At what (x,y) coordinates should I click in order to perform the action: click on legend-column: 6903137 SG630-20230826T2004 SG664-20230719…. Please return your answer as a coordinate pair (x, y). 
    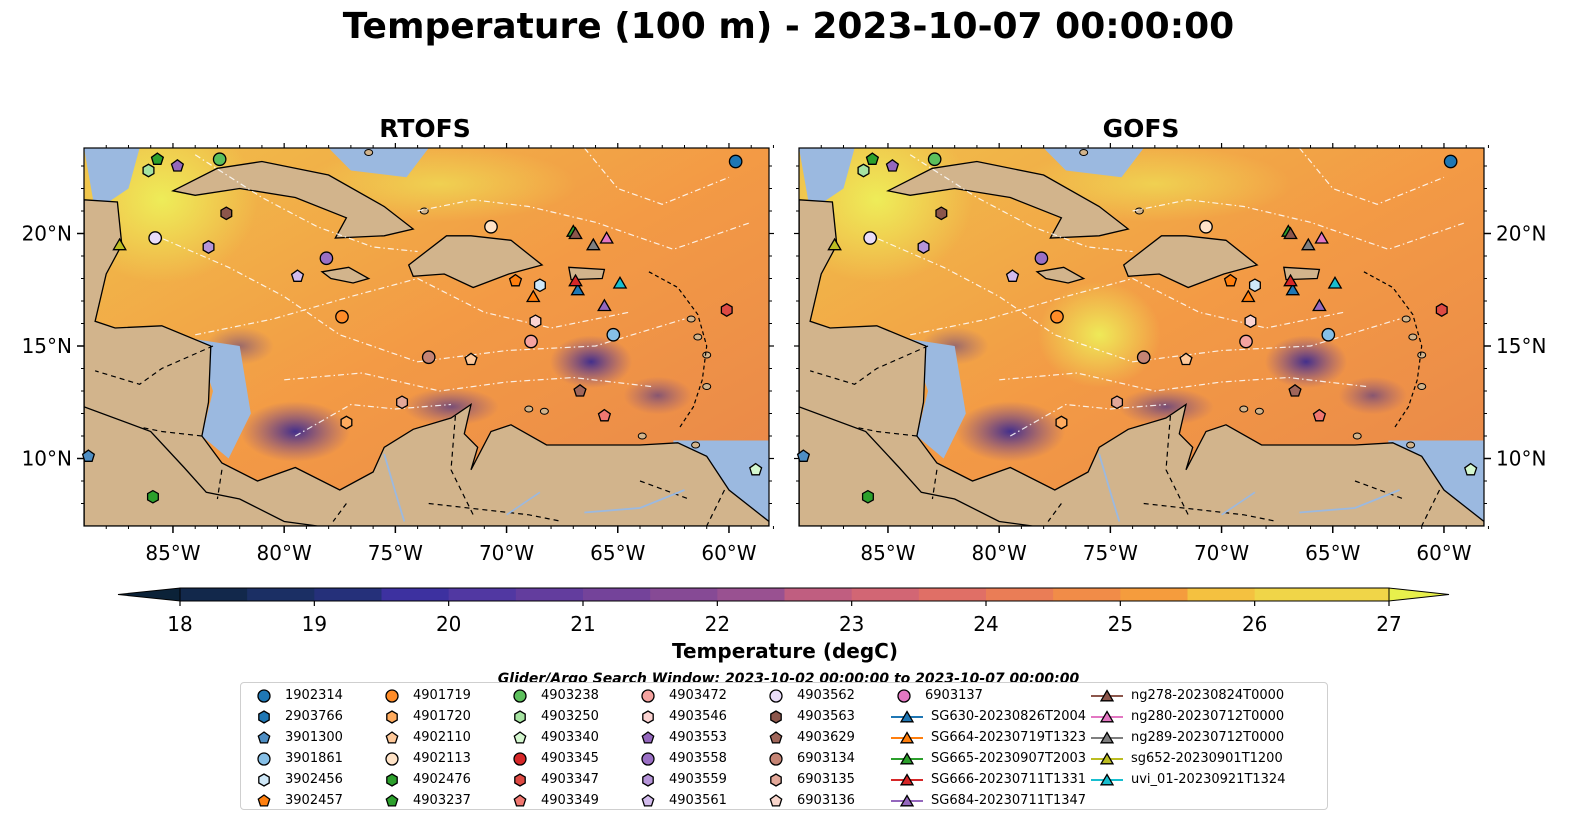
    Looking at the image, I should click on (987, 748).